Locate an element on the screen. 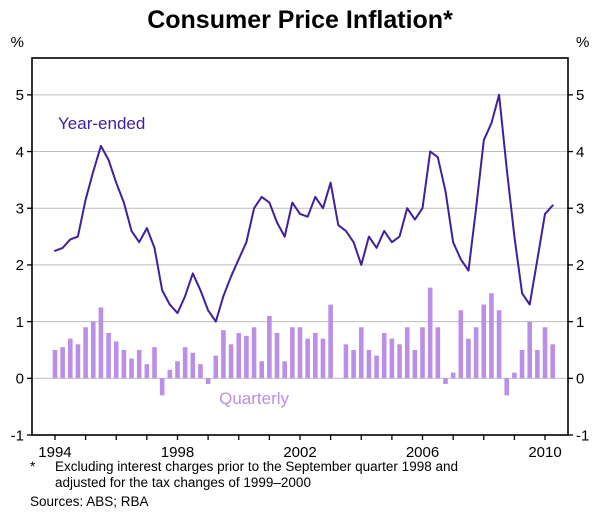 Image resolution: width=600 pixels, height=525 pixels. x-tick-label: 2010 is located at coordinates (544, 452).